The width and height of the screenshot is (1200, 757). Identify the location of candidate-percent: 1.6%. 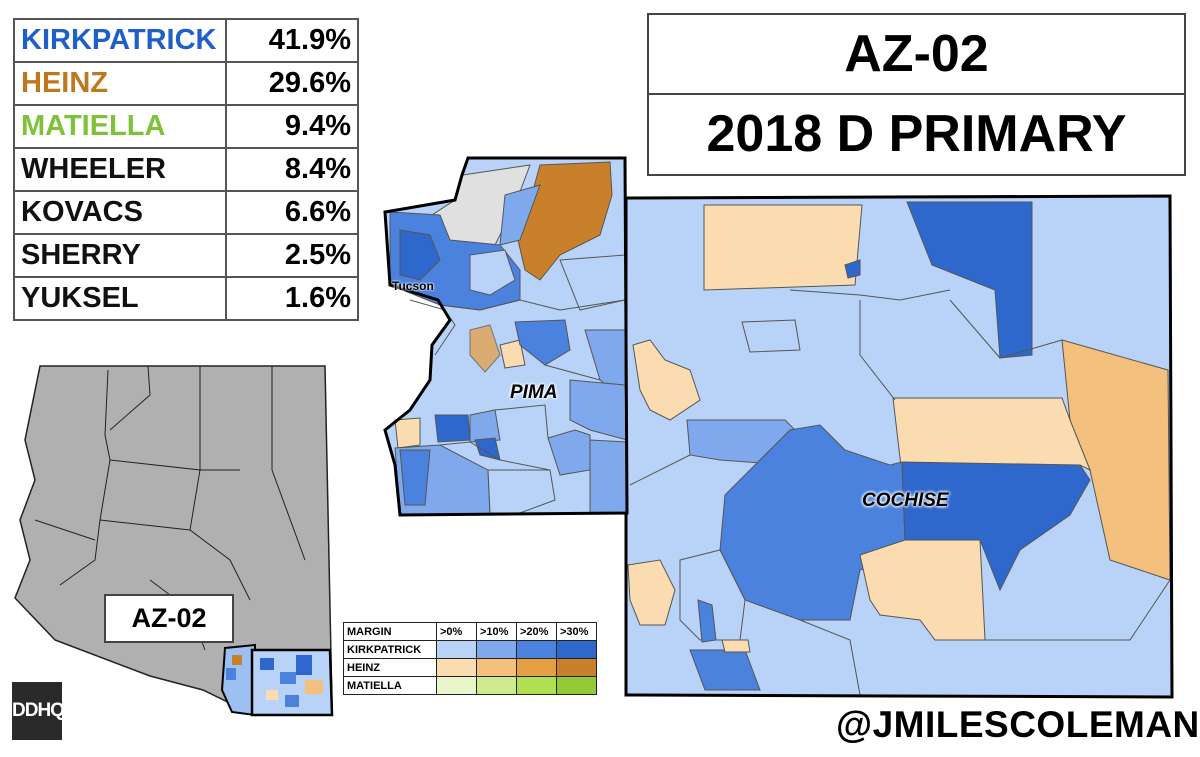
(292, 298).